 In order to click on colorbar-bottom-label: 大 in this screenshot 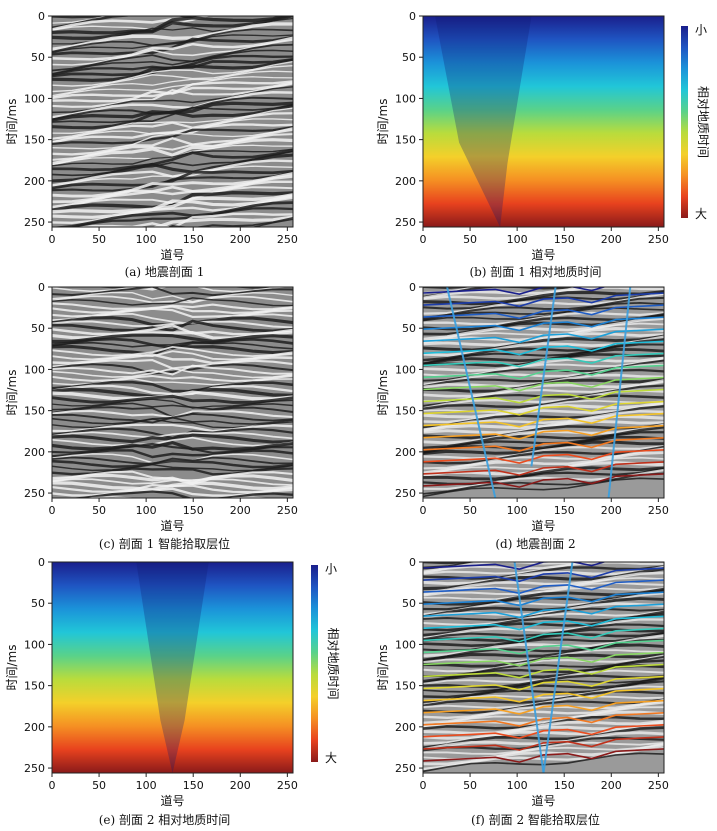, I will do `click(331, 758)`.